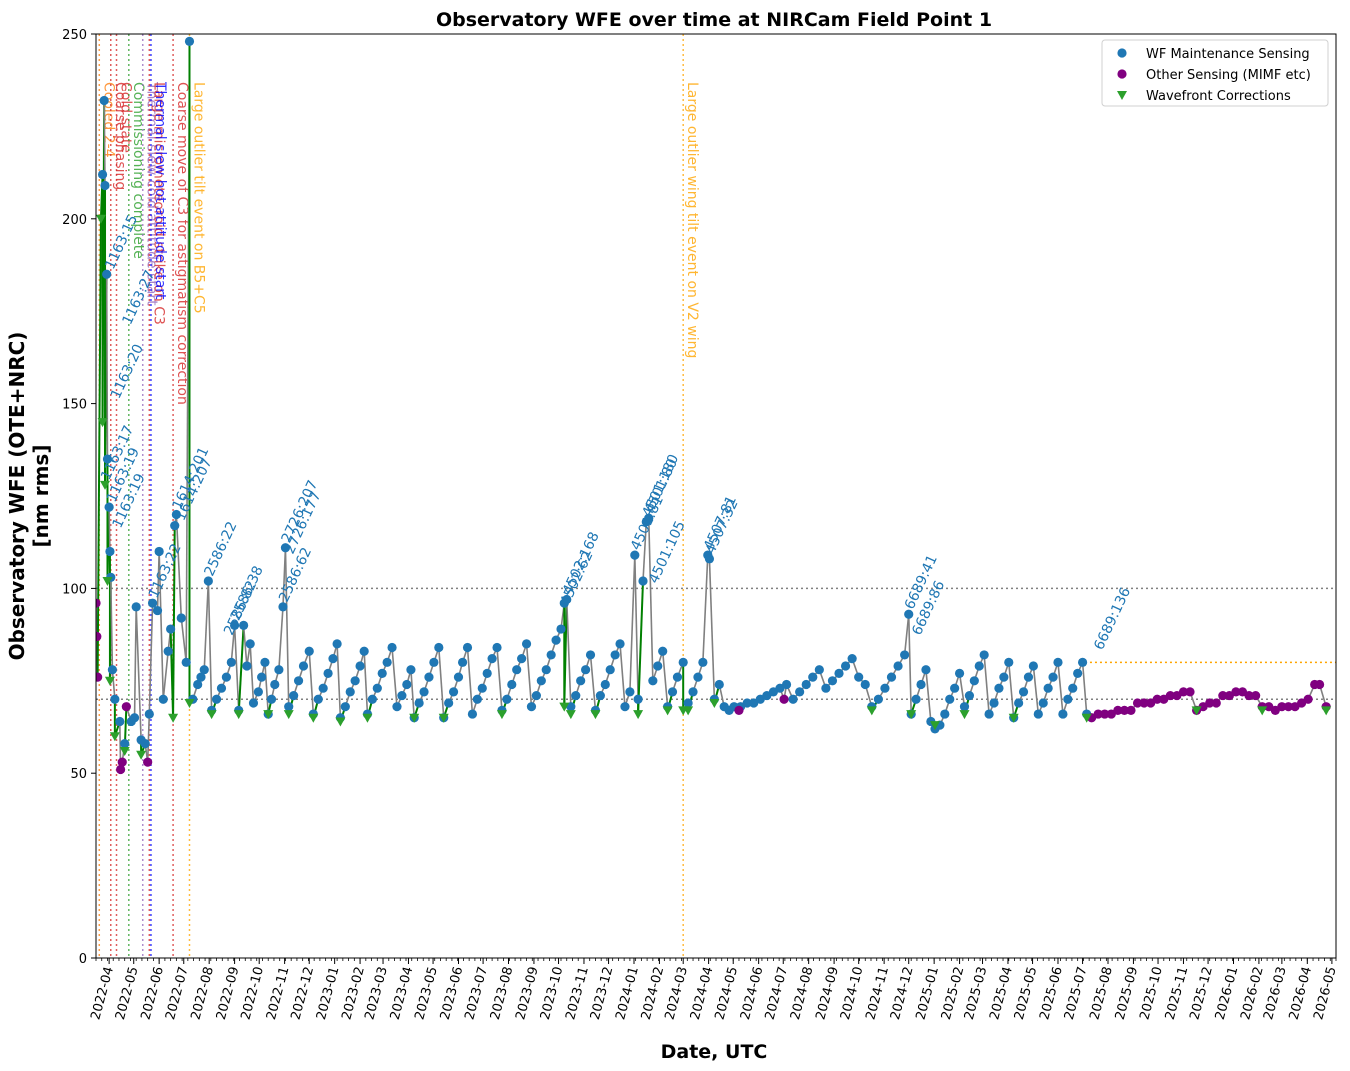 The image size is (1350, 1071). What do you see at coordinates (253, 993) in the screenshot?
I see `x-tick-label: 2022-10` at bounding box center [253, 993].